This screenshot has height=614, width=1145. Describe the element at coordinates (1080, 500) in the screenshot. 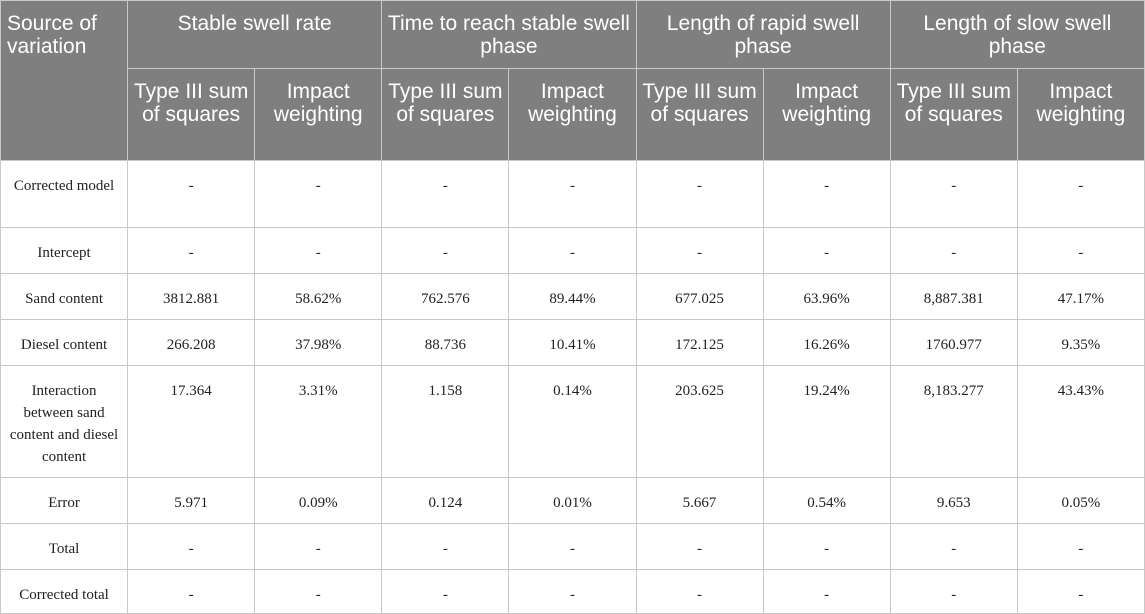

I see `table-cell: 0.05%` at that location.